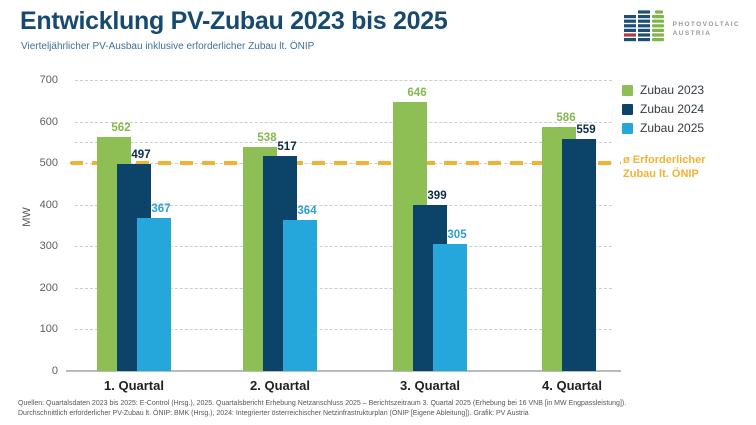  I want to click on x-axis-line, so click(343, 371).